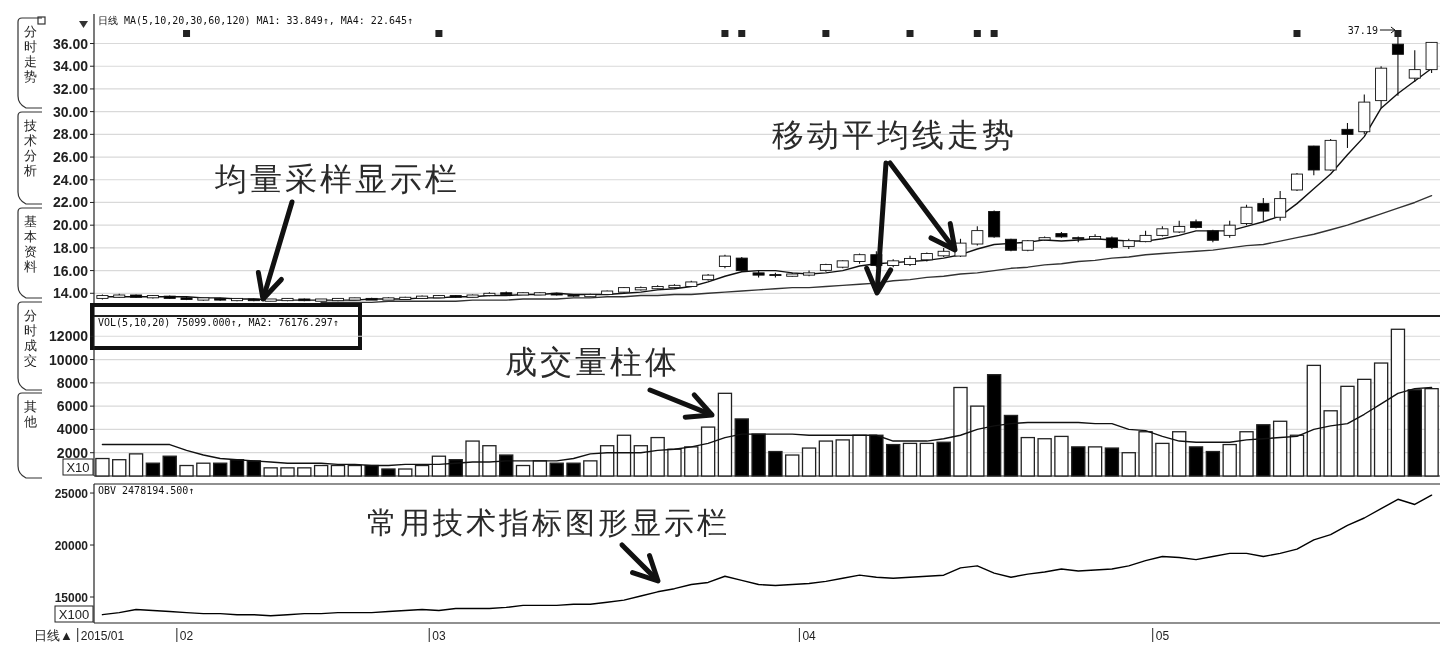  What do you see at coordinates (30, 244) in the screenshot?
I see `annotation: 基本资料` at bounding box center [30, 244].